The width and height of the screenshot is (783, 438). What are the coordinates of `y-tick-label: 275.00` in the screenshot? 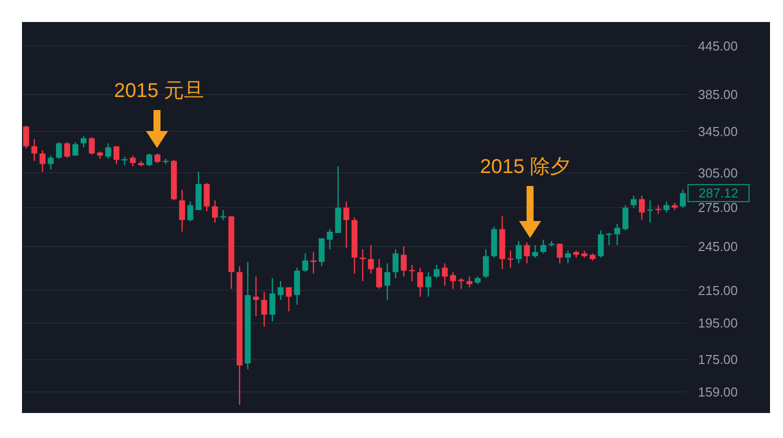 It's located at (718, 208).